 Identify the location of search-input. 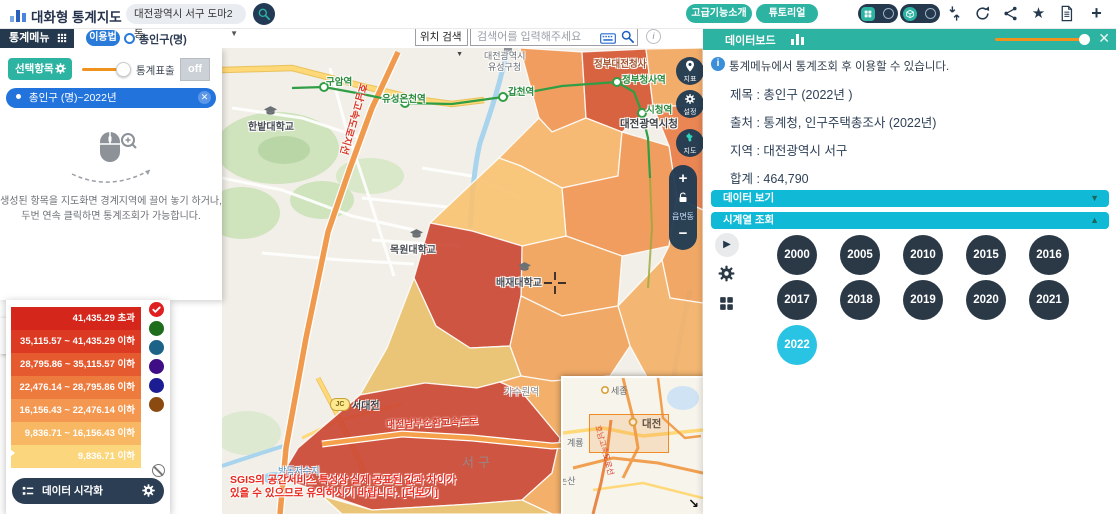
(554, 36).